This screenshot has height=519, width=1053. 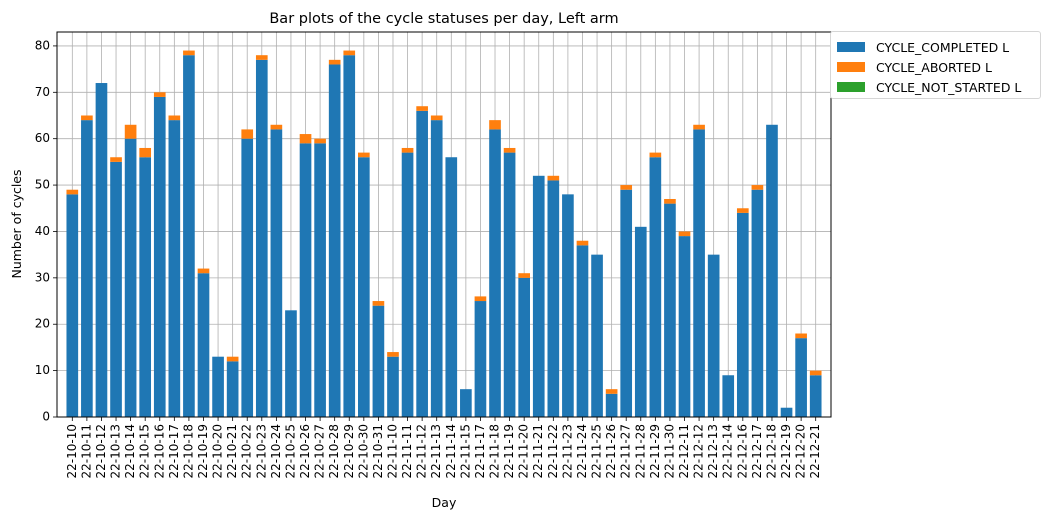 I want to click on y-tick-label: 30, so click(x=42, y=277).